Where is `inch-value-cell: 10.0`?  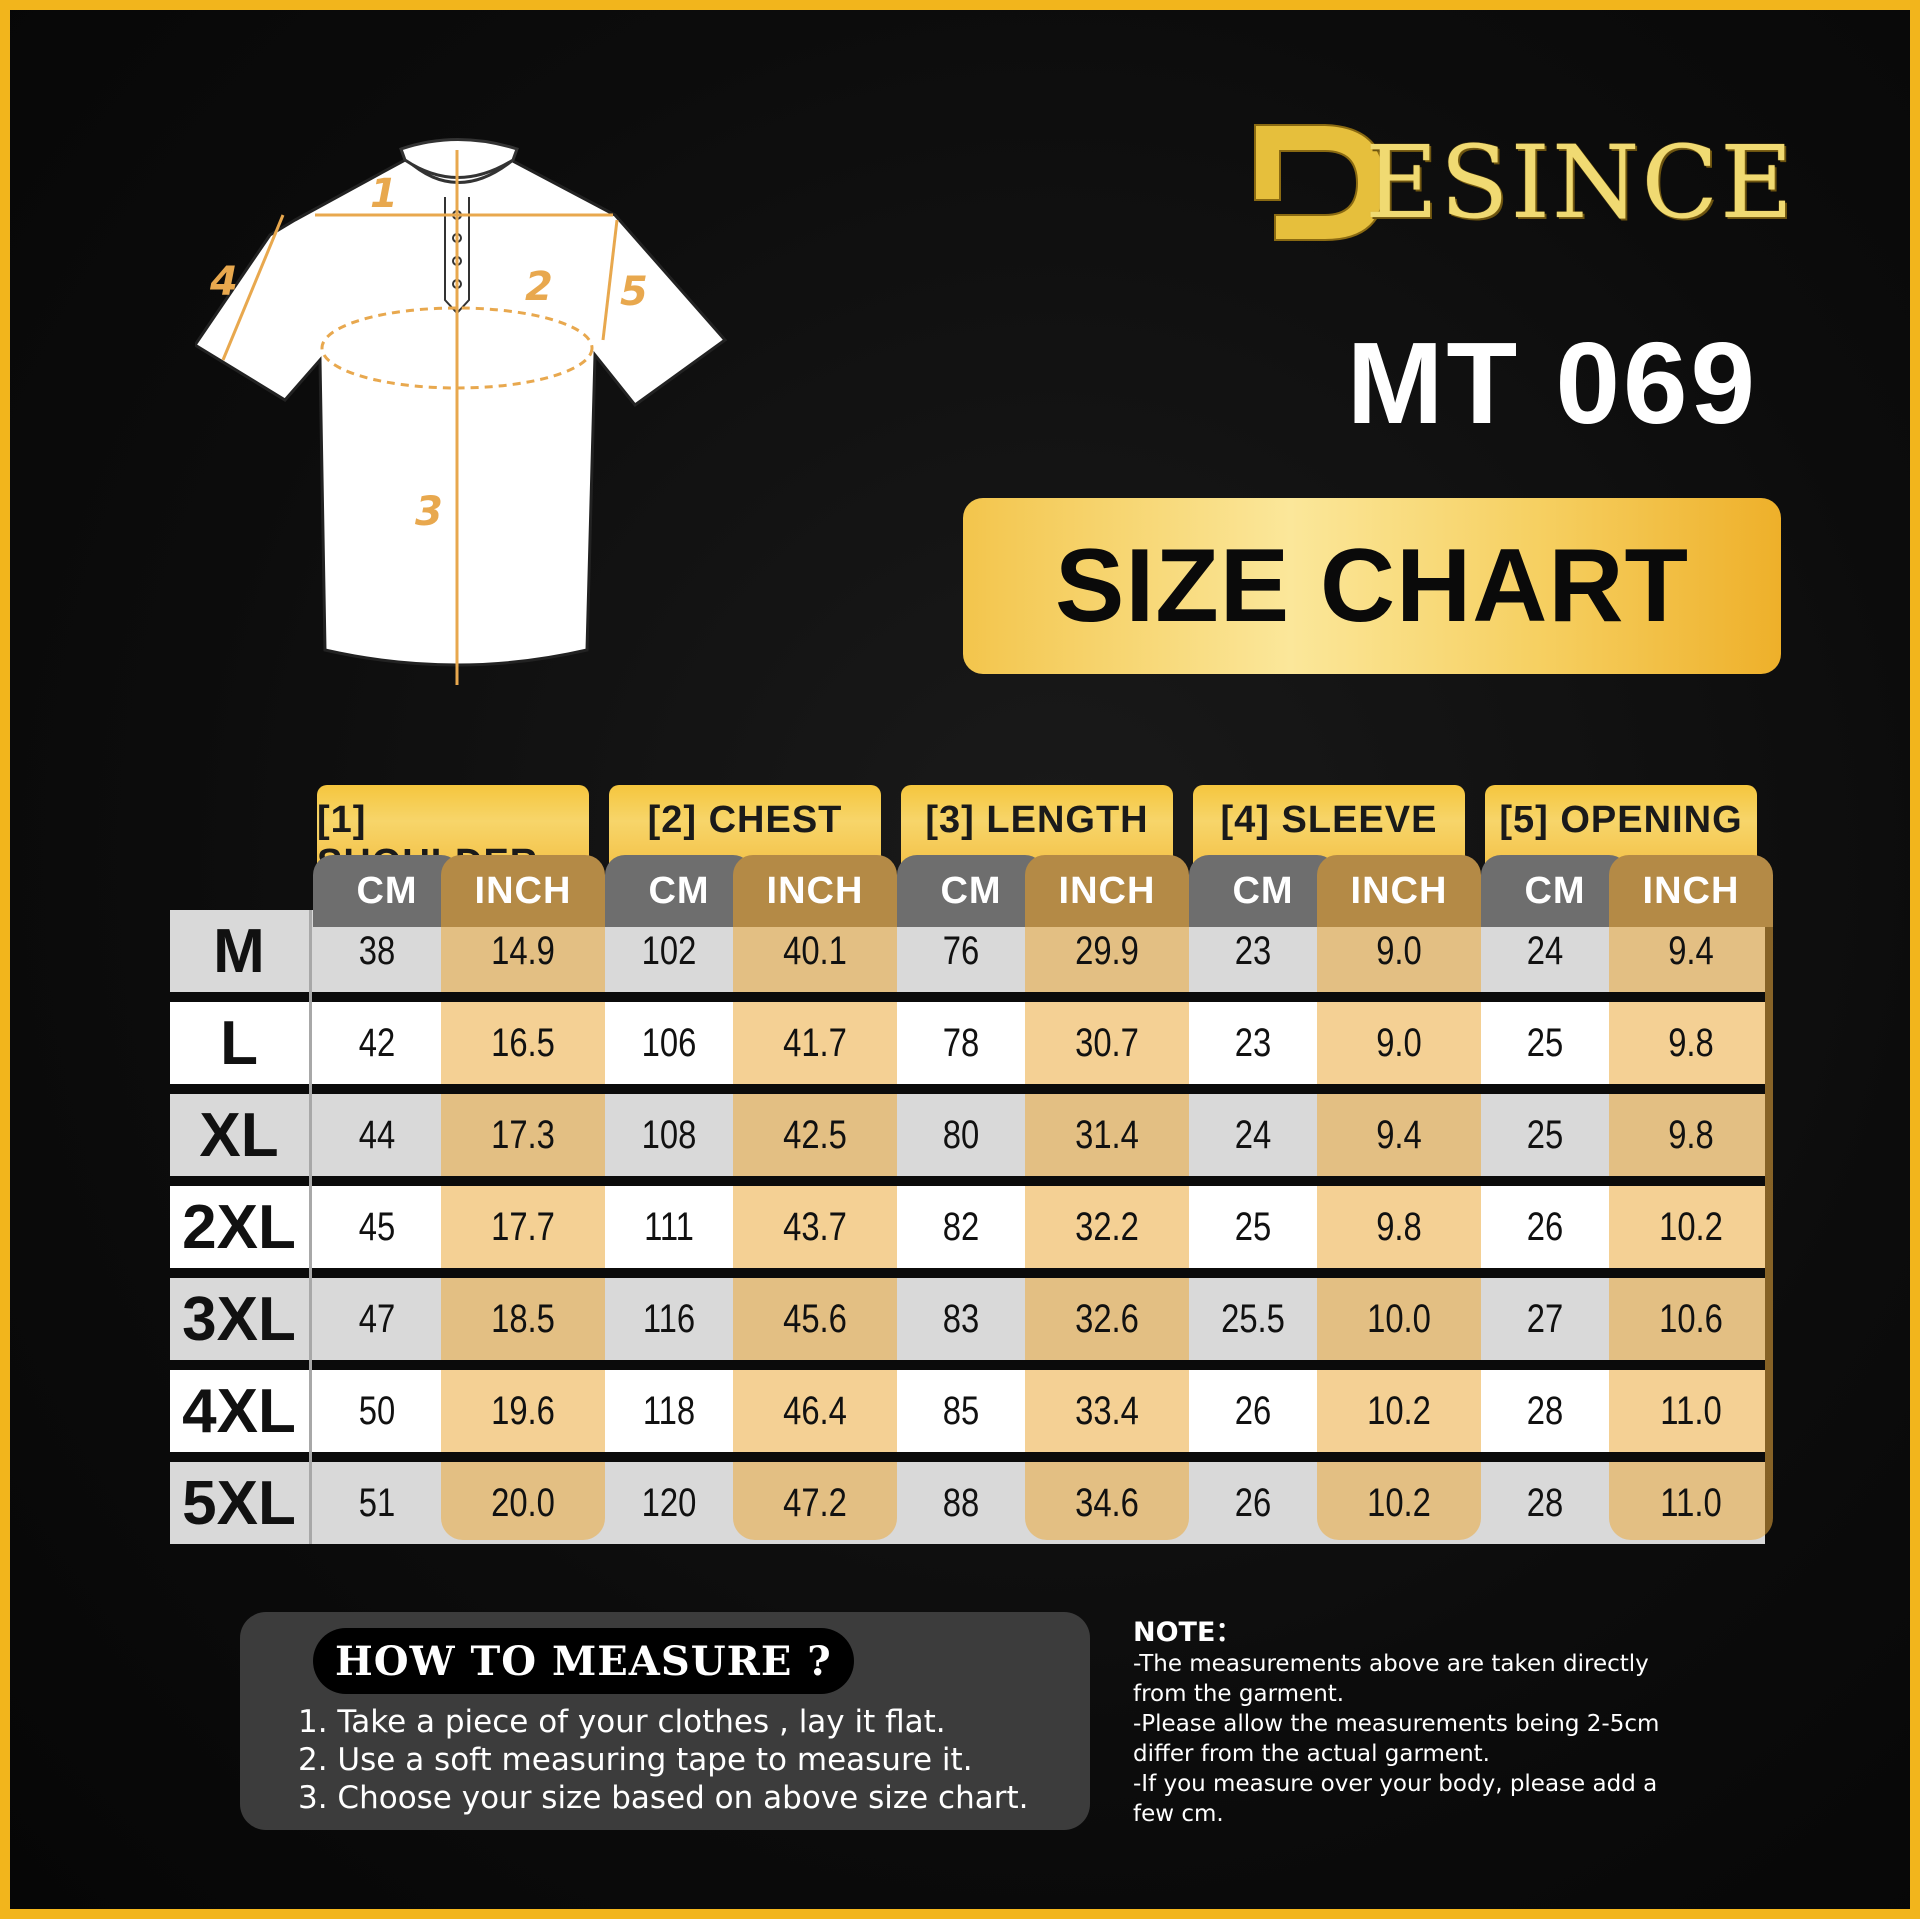
inch-value-cell: 10.0 is located at coordinates (1399, 1318).